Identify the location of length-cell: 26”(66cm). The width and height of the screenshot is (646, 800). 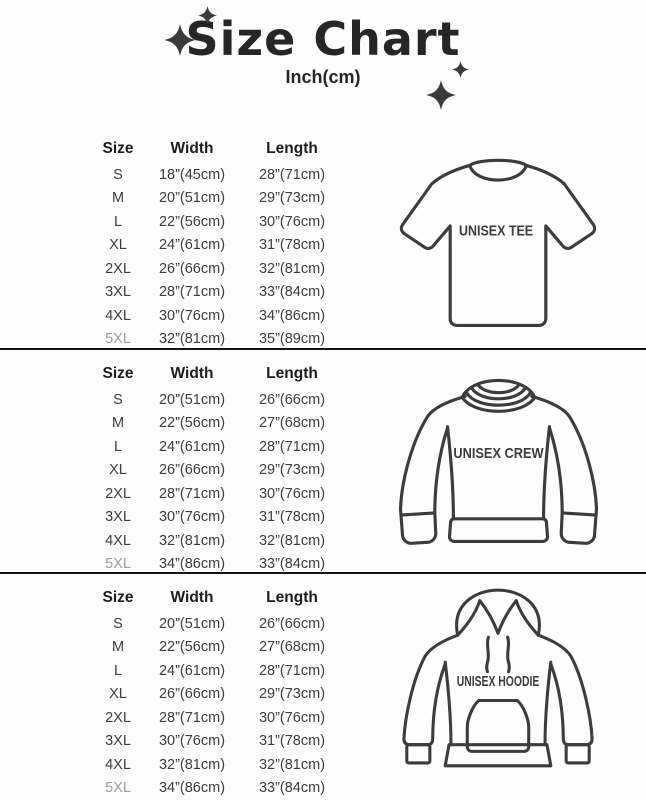
(292, 623).